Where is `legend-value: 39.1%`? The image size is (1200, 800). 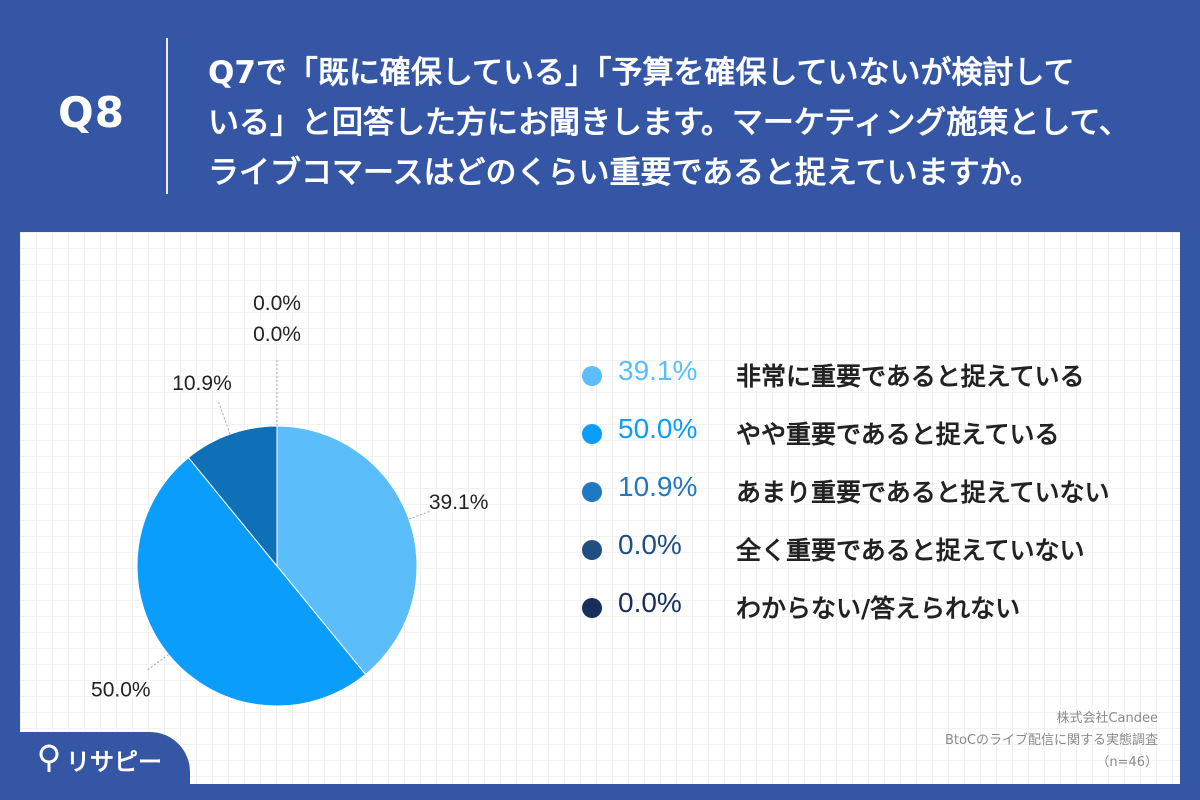 legend-value: 39.1% is located at coordinates (658, 370).